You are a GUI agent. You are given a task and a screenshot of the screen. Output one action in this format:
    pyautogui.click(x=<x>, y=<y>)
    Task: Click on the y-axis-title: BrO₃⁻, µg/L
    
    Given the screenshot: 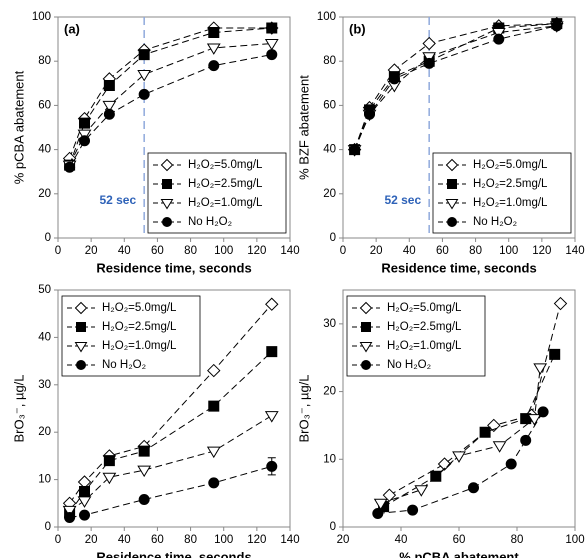 What is the action you would take?
    pyautogui.click(x=303, y=408)
    